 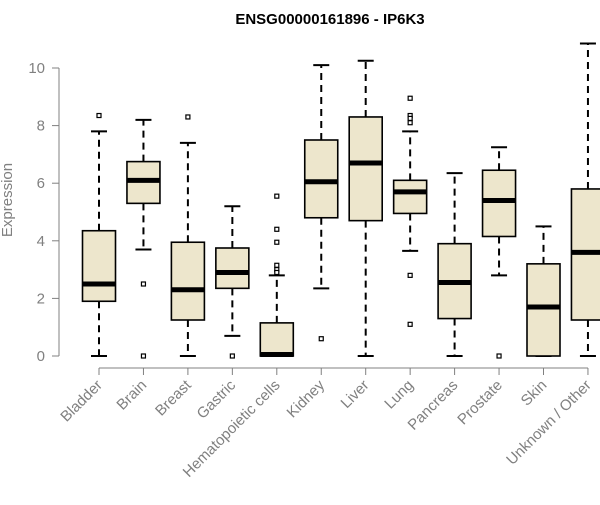 I want to click on box-liver, so click(x=365, y=208).